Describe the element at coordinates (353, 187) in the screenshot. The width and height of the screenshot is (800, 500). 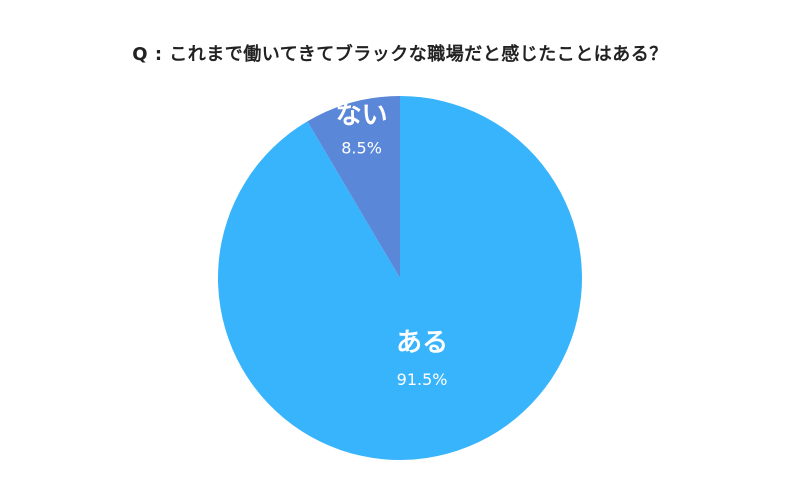
I see `pie-slice-nai` at that location.